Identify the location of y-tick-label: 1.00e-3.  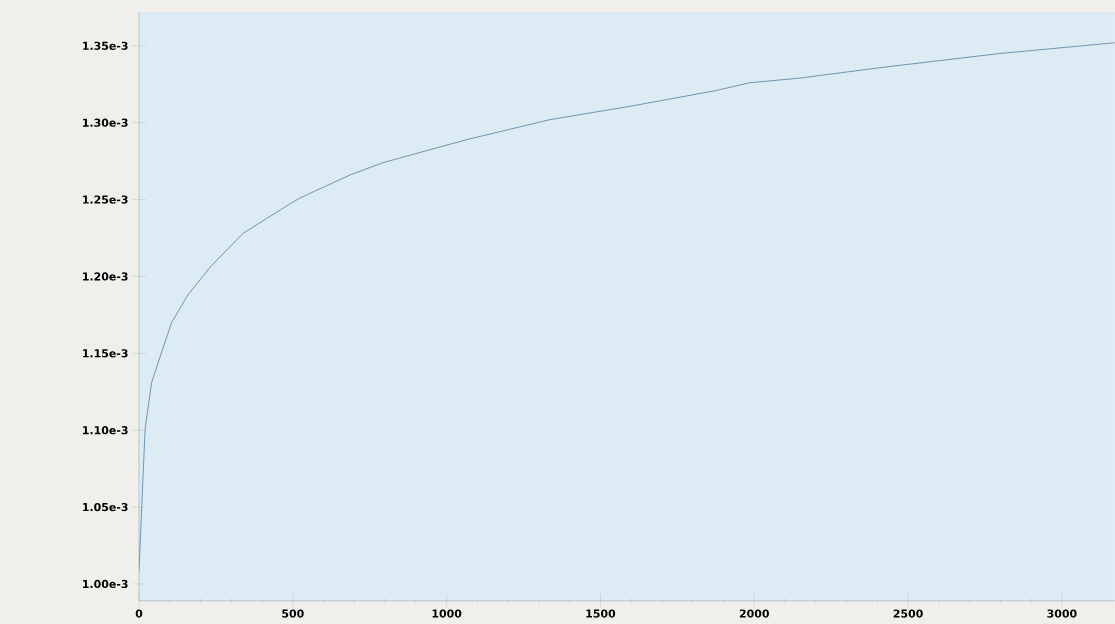
(105, 584).